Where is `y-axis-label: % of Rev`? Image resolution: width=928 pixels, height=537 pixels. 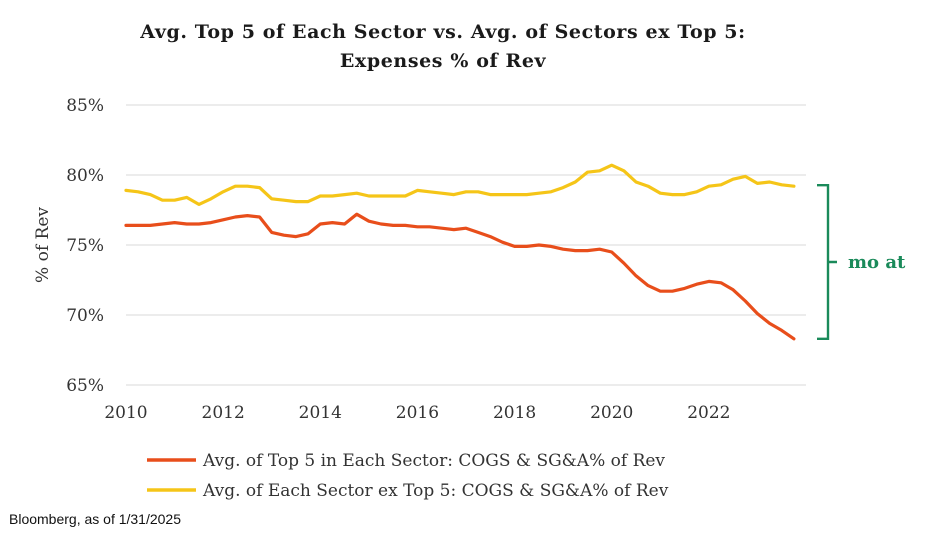
y-axis-label: % of Rev is located at coordinates (43, 245).